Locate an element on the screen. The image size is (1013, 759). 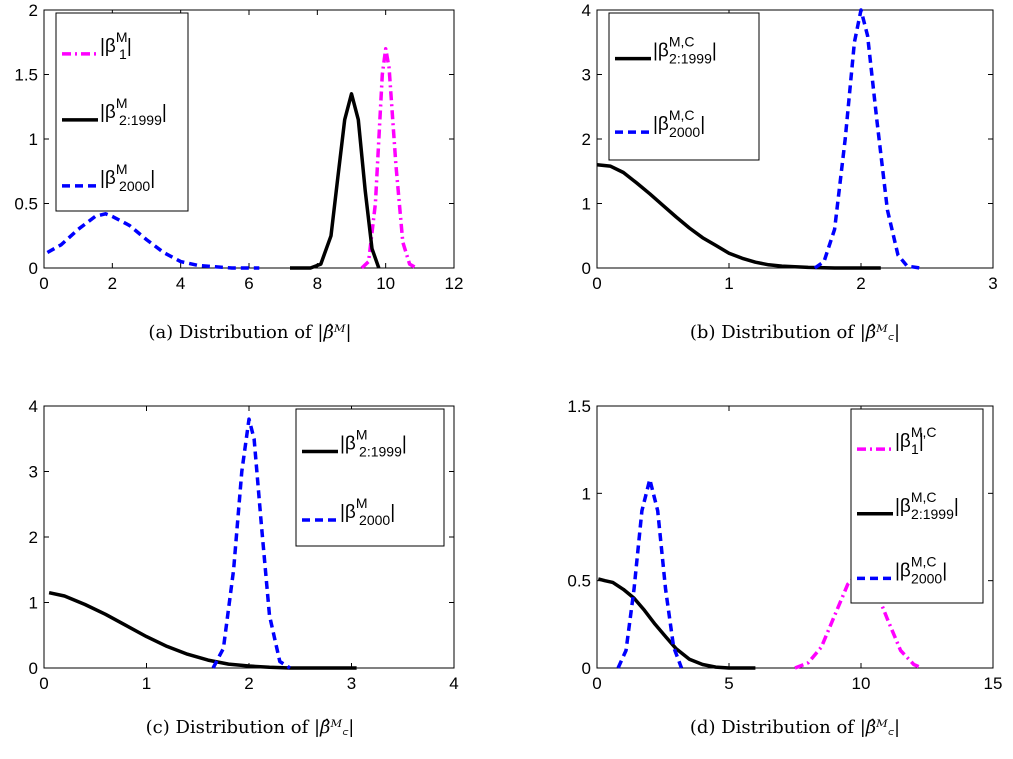
legend: |βM 1| |βM 2:1999| |βM 2000| is located at coordinates (122, 112).